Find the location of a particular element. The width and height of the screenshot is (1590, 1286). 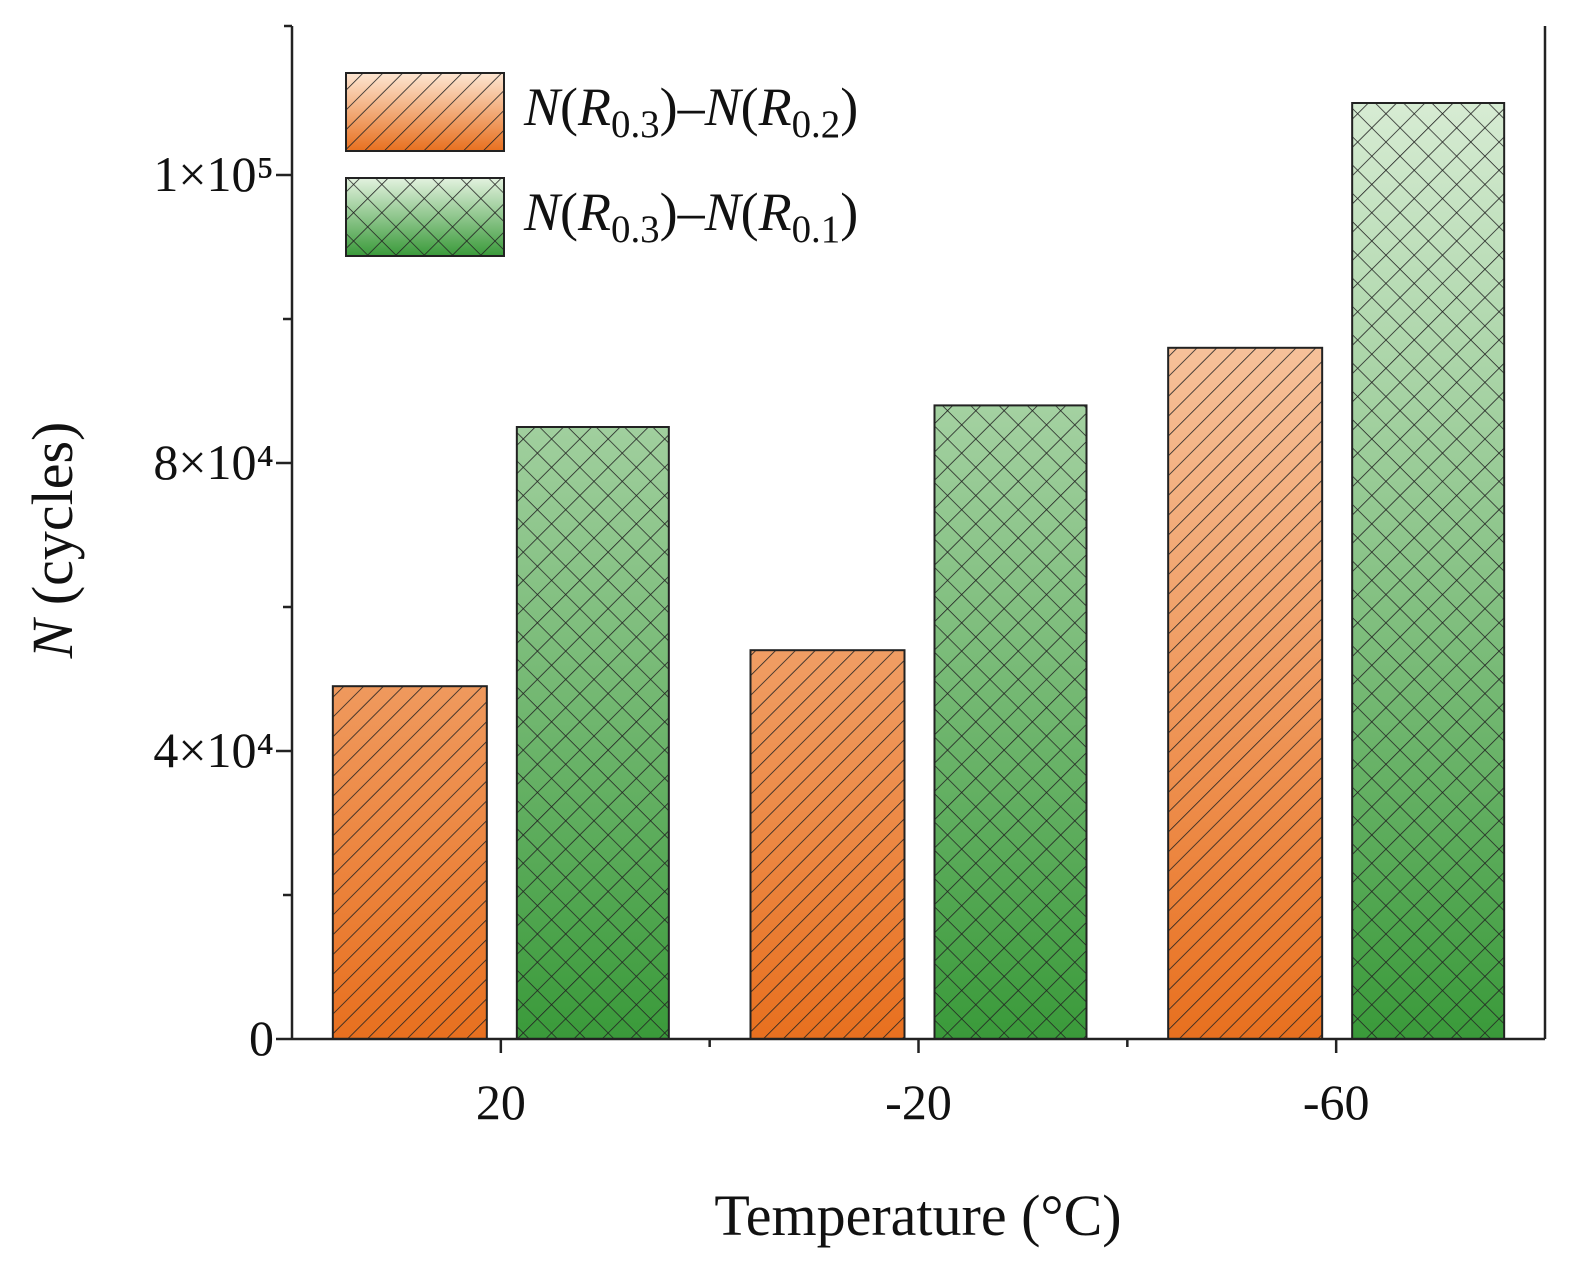

y-tick-label: 4×10⁴ is located at coordinates (213, 750).